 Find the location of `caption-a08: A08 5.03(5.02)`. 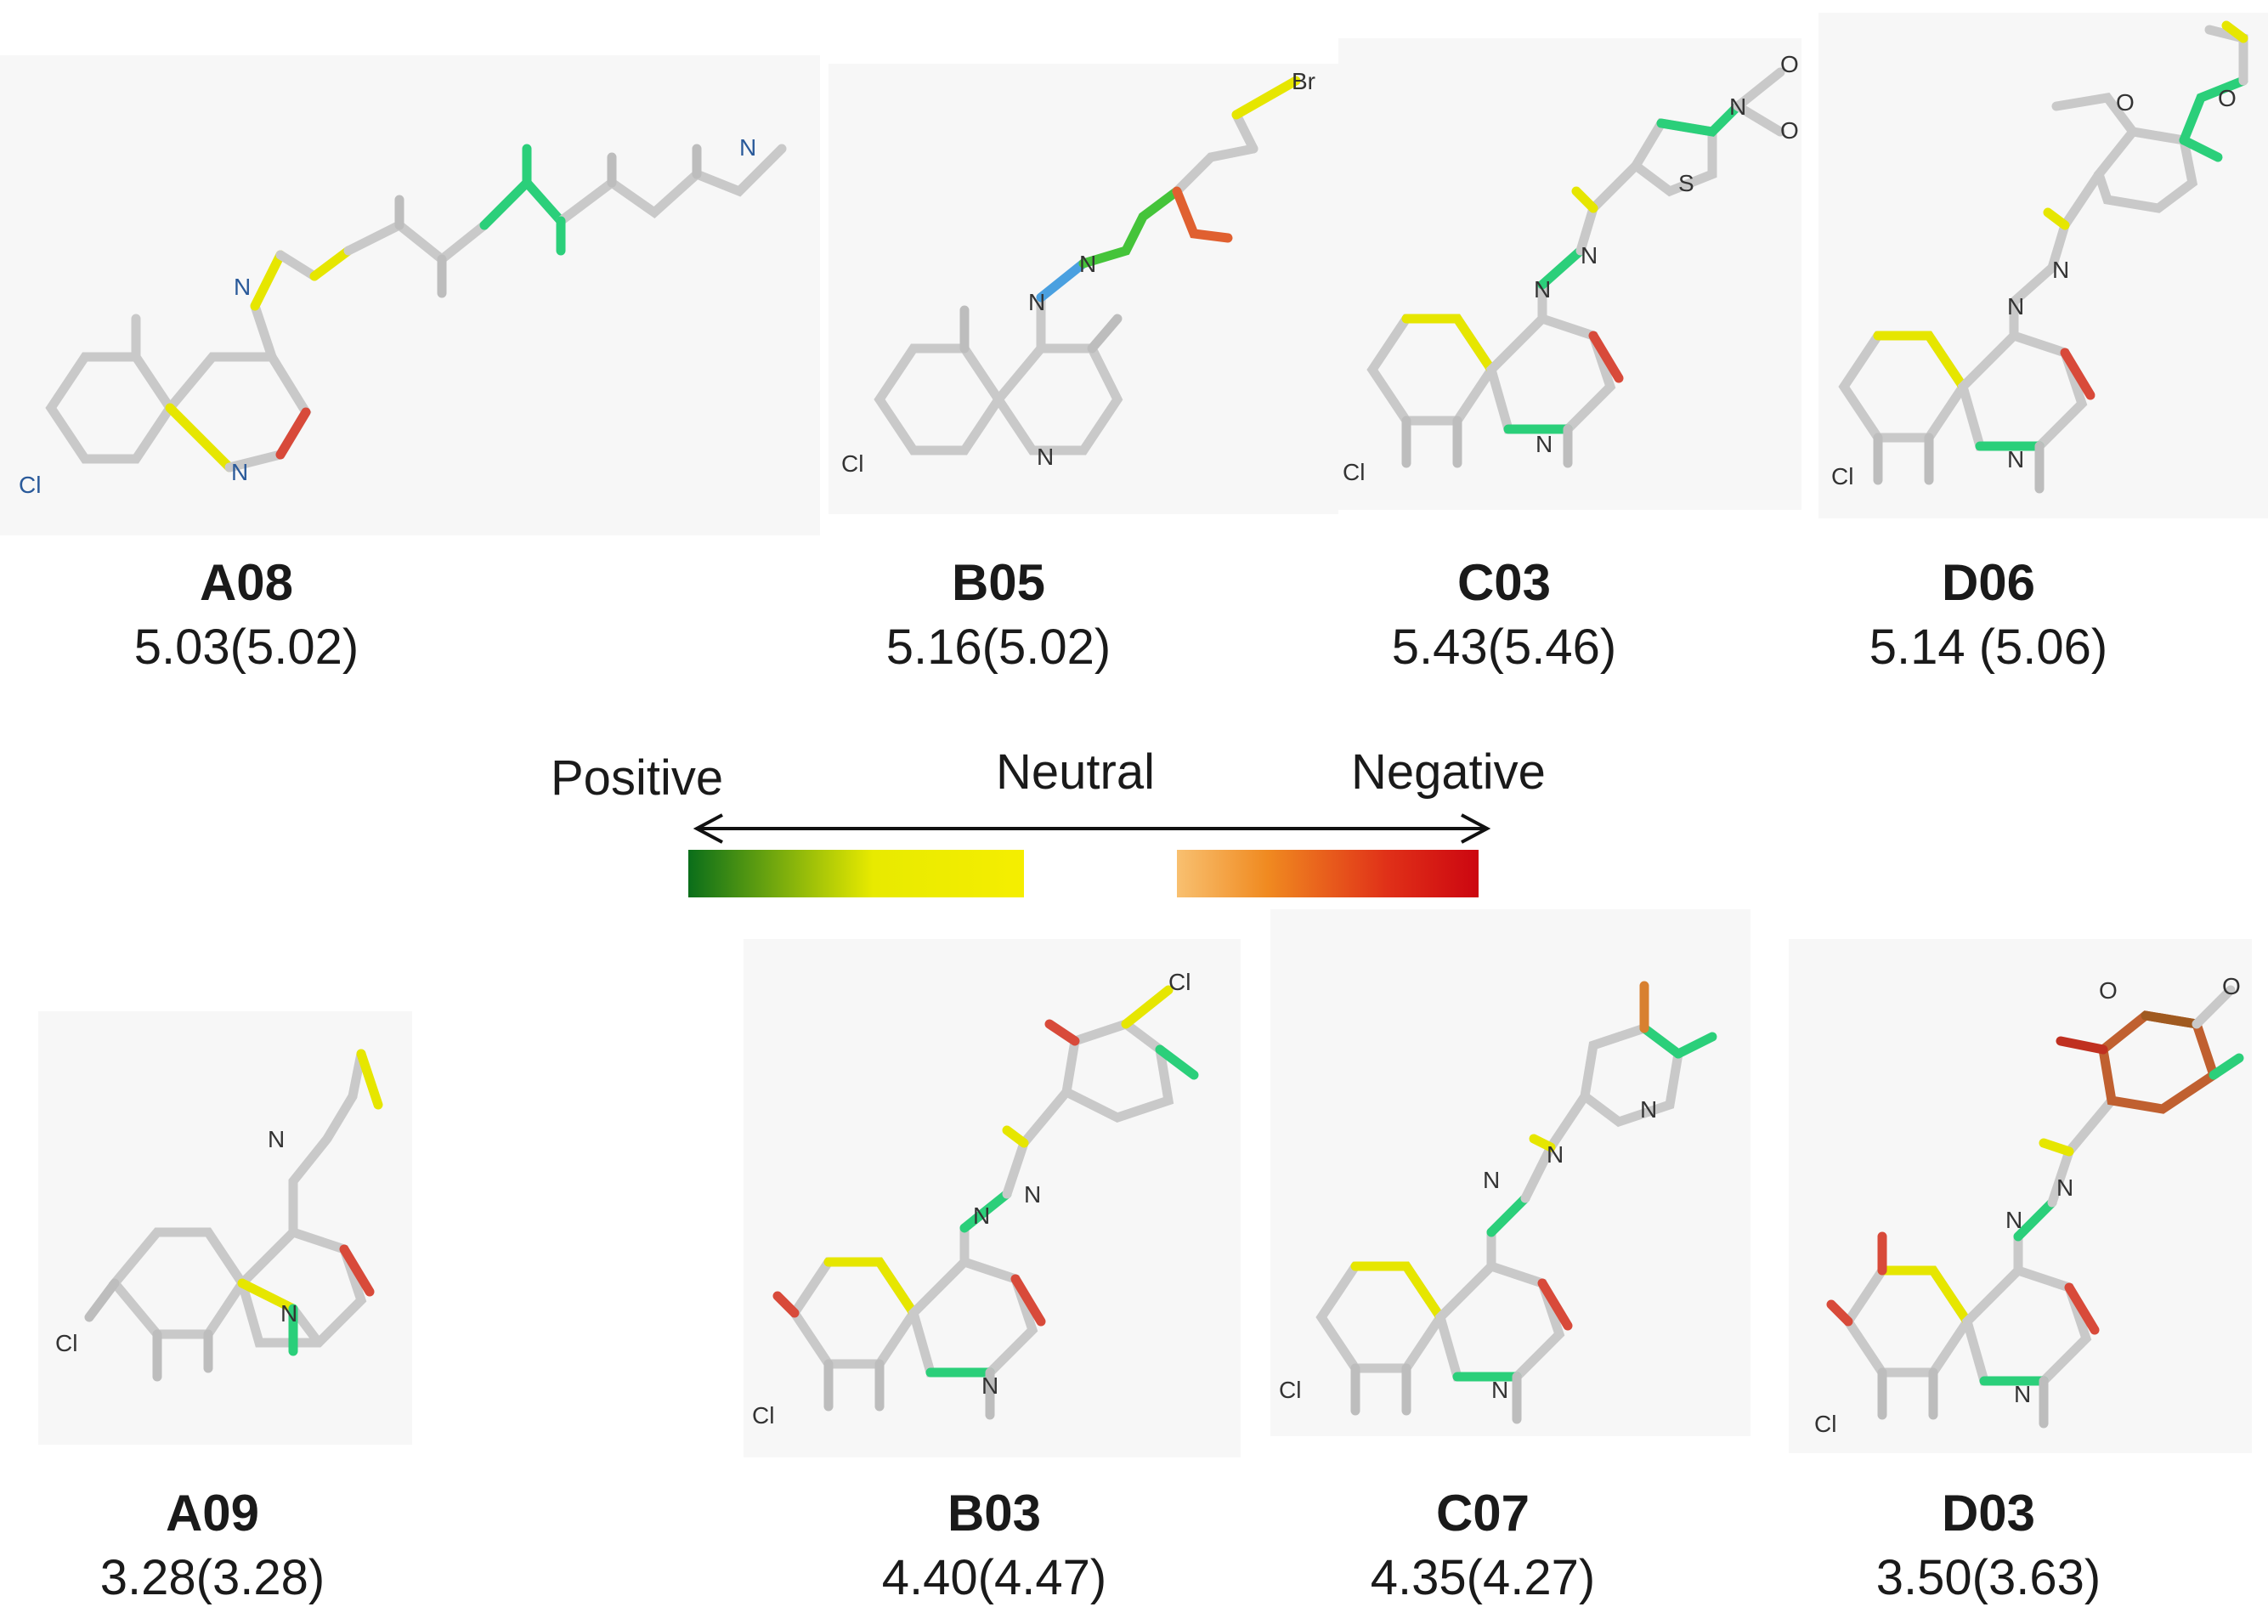

caption-a08: A08 5.03(5.02) is located at coordinates (246, 617).